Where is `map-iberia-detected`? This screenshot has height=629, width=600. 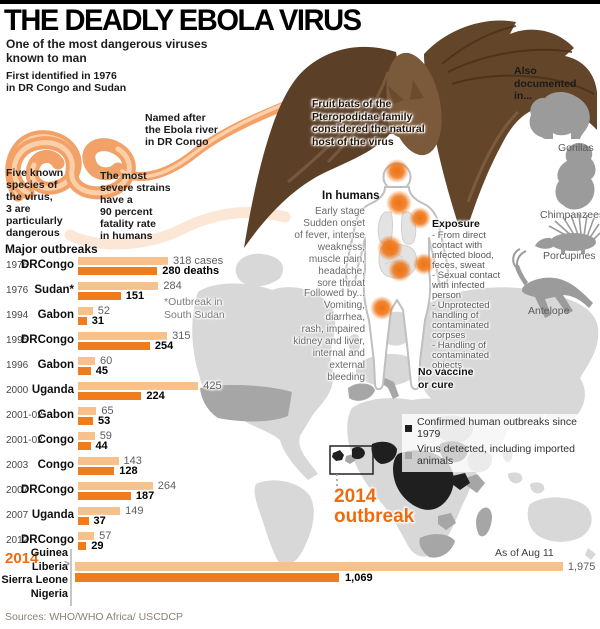
map-iberia-detected is located at coordinates (361, 392).